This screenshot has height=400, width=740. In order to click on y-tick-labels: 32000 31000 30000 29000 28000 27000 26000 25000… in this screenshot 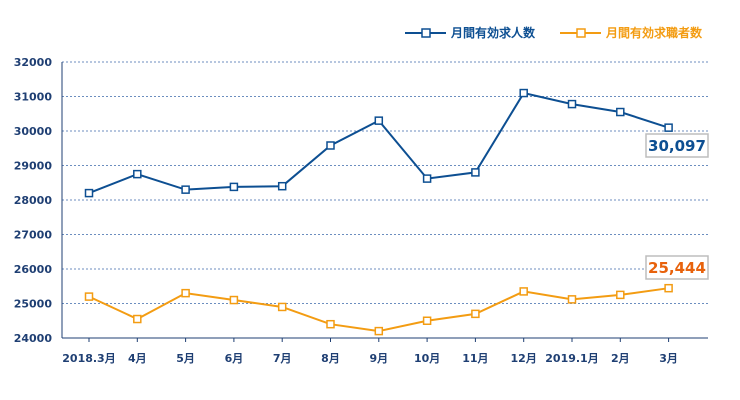, I will do `click(33, 200)`.